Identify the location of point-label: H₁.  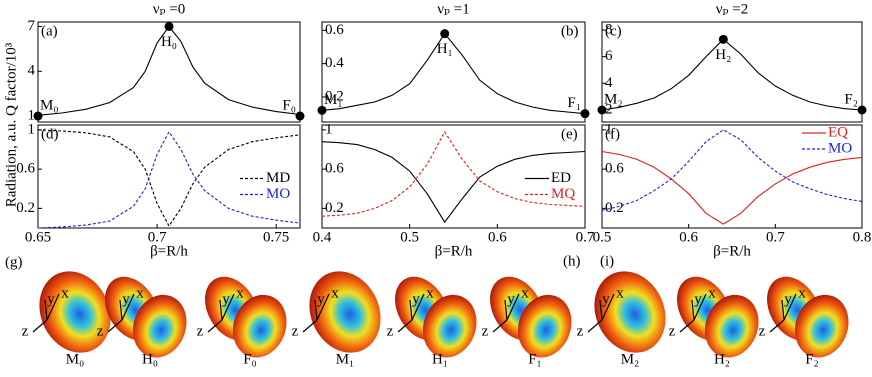
(445, 49).